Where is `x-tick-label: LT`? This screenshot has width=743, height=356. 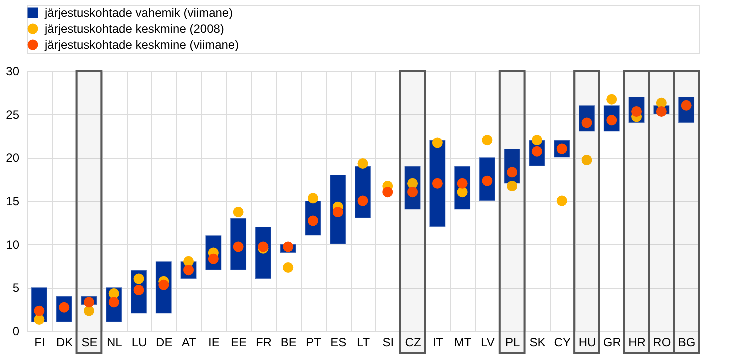
x-tick-label: LT is located at coordinates (363, 343).